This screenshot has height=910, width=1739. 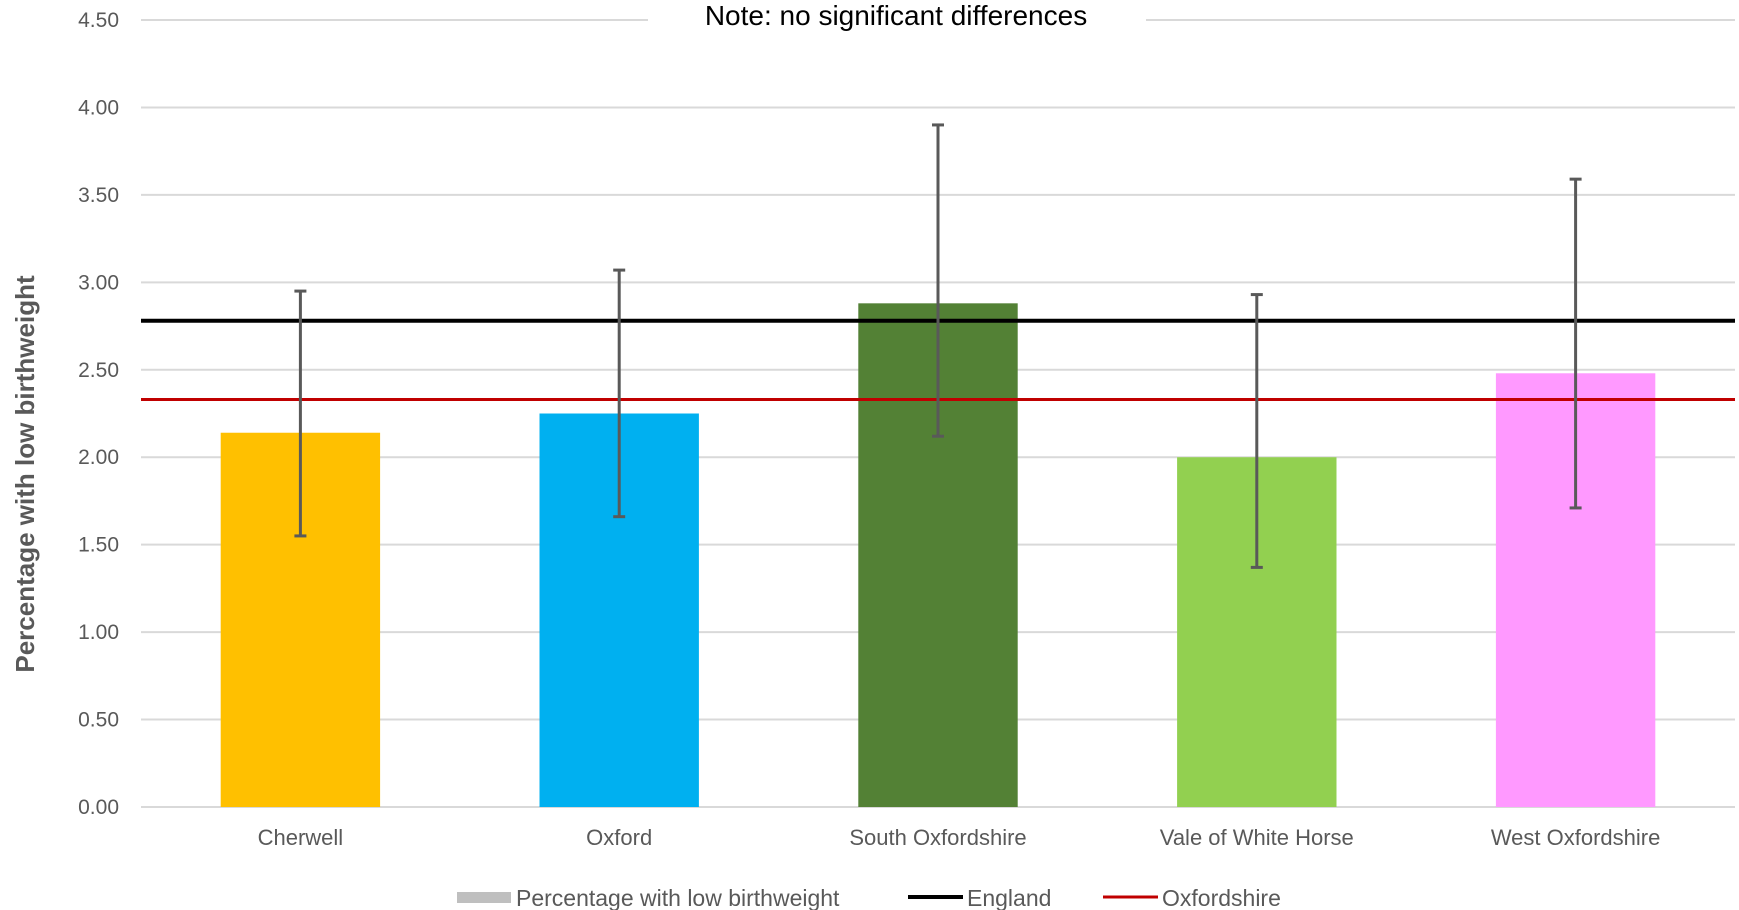 What do you see at coordinates (98, 807) in the screenshot?
I see `y-tick-label: 0.00` at bounding box center [98, 807].